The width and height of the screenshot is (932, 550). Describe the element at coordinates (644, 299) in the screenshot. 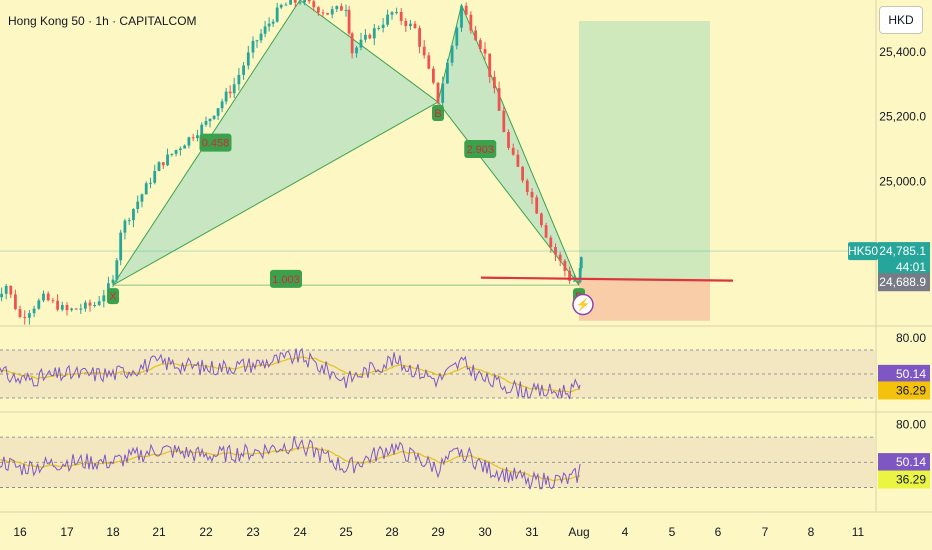

I see `stop-zone` at that location.